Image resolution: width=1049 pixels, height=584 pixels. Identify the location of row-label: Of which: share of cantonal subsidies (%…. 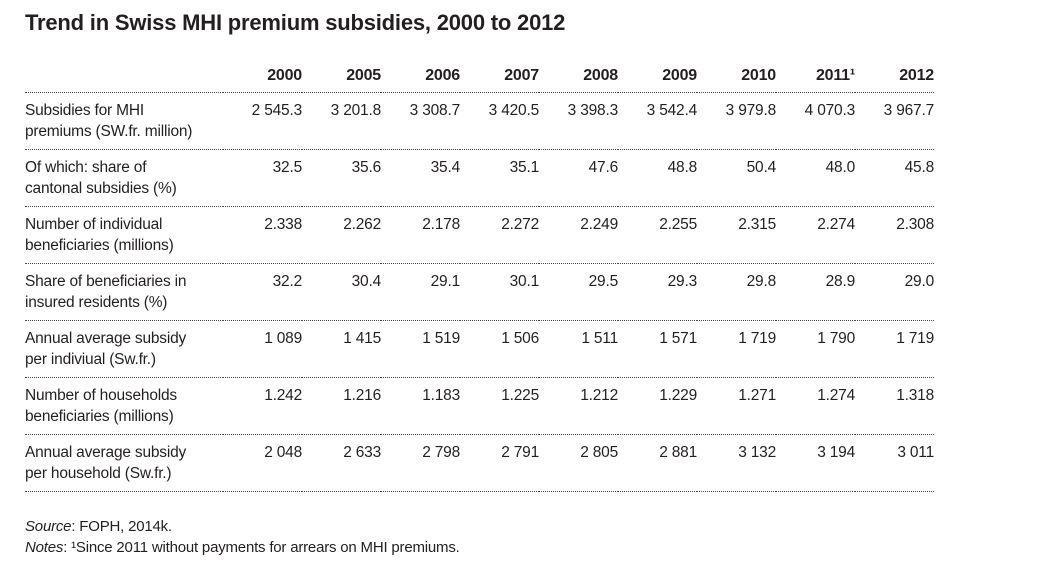
(124, 178).